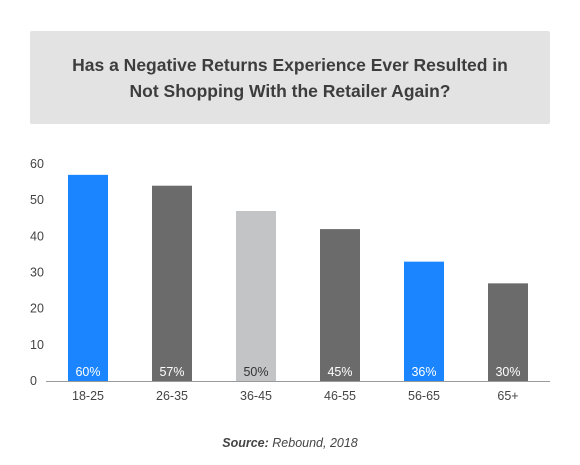 This screenshot has height=465, width=580. Describe the element at coordinates (37, 236) in the screenshot. I see `y-tick-label: 40` at that location.